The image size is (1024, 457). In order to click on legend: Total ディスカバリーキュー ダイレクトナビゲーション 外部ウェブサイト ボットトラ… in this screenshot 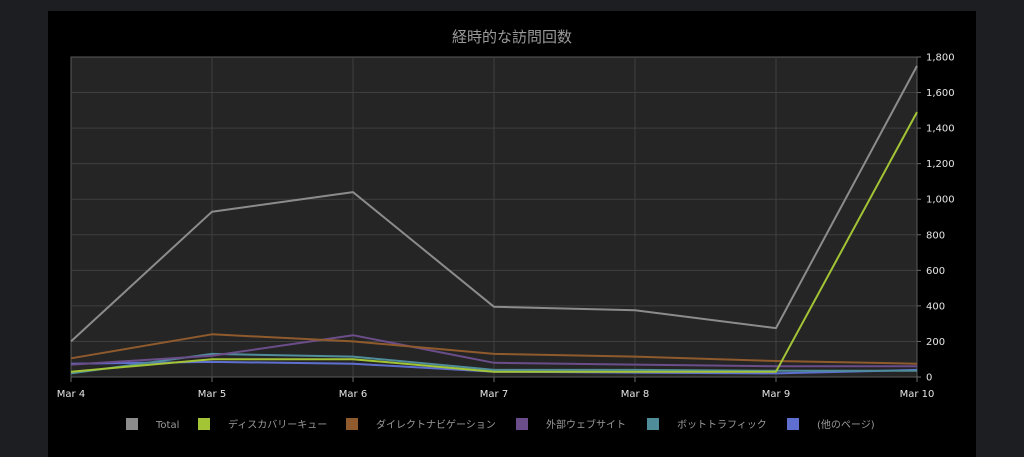, I will do `click(500, 424)`.